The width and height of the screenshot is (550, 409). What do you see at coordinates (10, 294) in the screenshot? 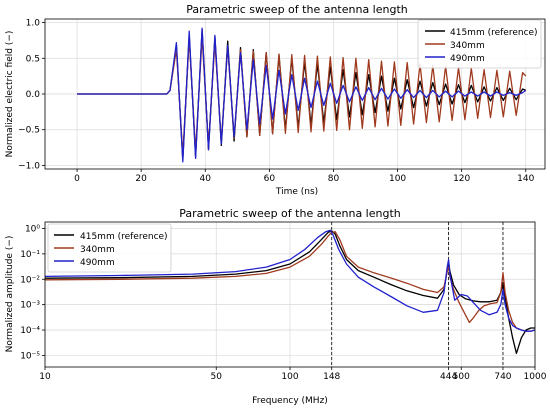
I see `y-axis-label: Normalized amplitude (−)` at bounding box center [10, 294].